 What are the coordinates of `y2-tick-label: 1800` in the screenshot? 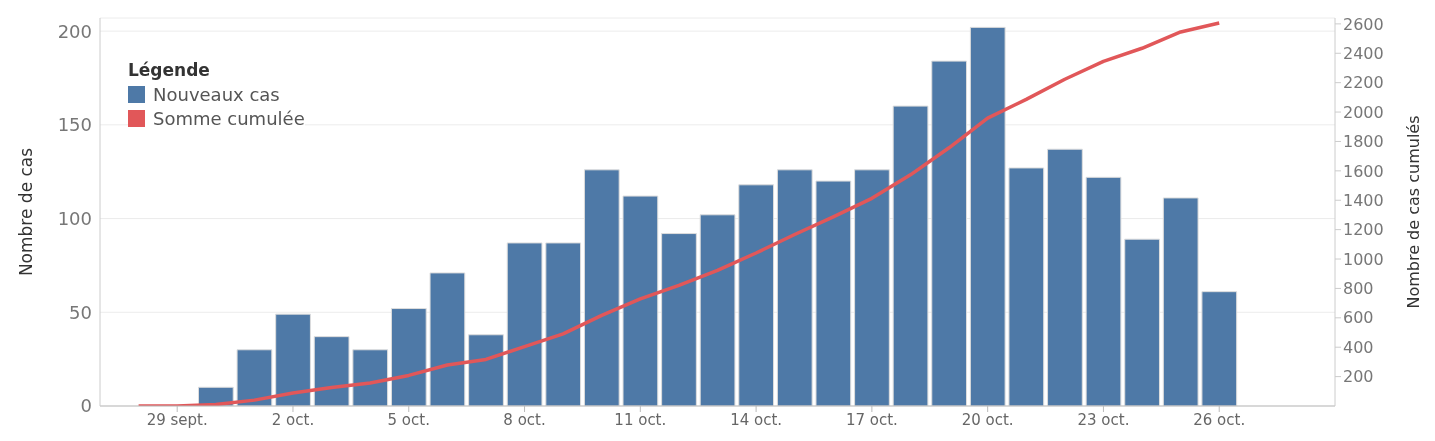 It's located at (1363, 142).